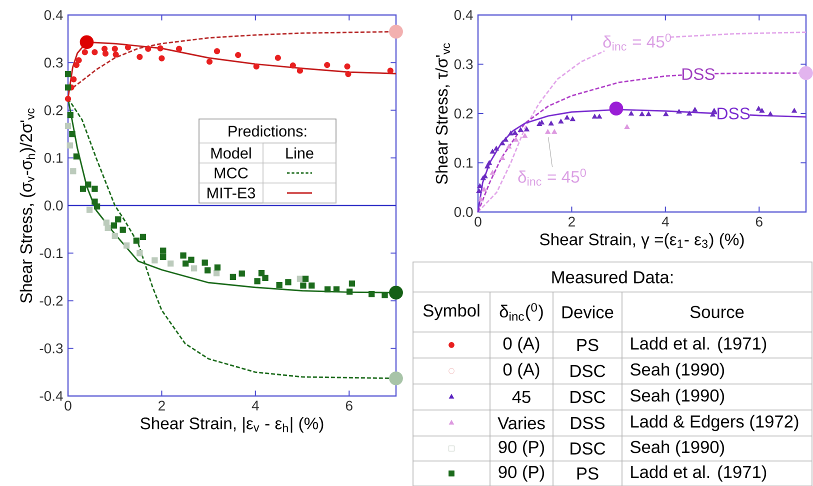  Describe the element at coordinates (51, 301) in the screenshot. I see `y-tick-label: -0.2` at that location.